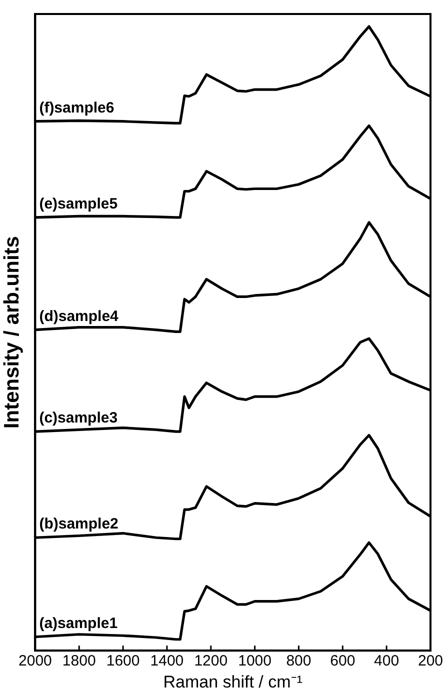 This screenshot has width=445, height=693. What do you see at coordinates (78, 418) in the screenshot?
I see `series-label: (c)sample3` at bounding box center [78, 418].